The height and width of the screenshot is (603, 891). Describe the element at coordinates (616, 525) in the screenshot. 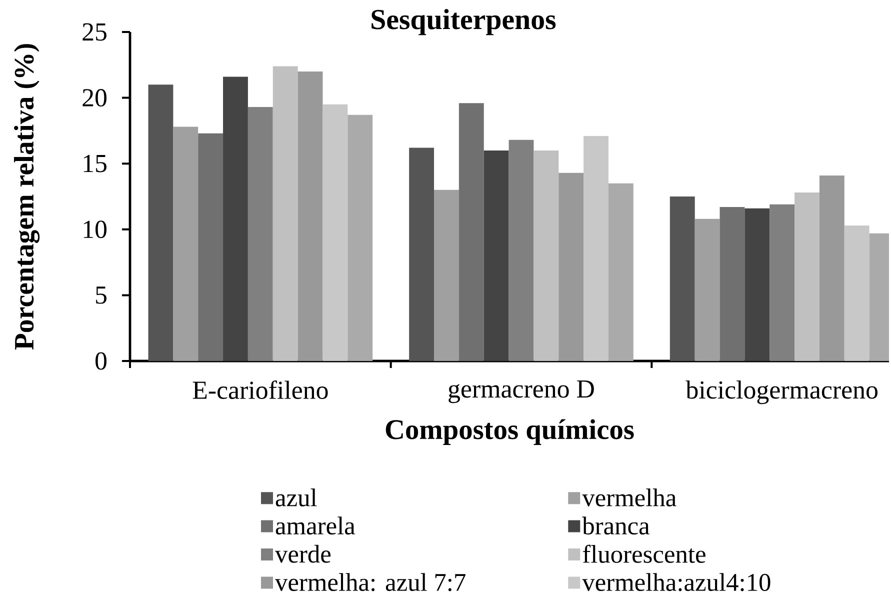

I see `legend-label: branca` at that location.